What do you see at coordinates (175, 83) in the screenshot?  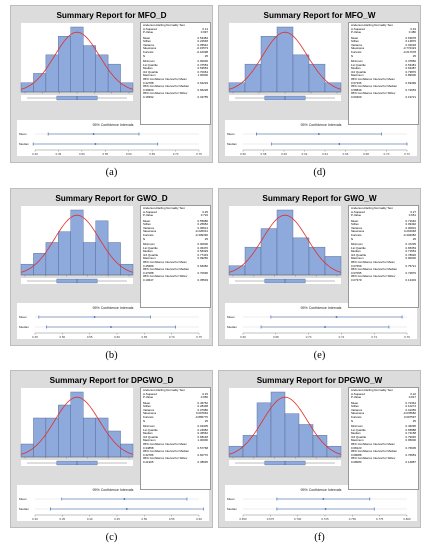 I see `stats-row: 0.42788 0.62229` at bounding box center [175, 83].